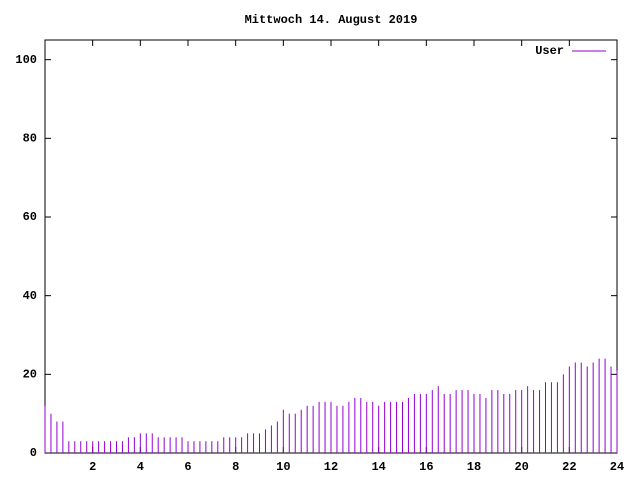 Image resolution: width=640 pixels, height=480 pixels. What do you see at coordinates (283, 467) in the screenshot?
I see `x-tick-label: 10` at bounding box center [283, 467].